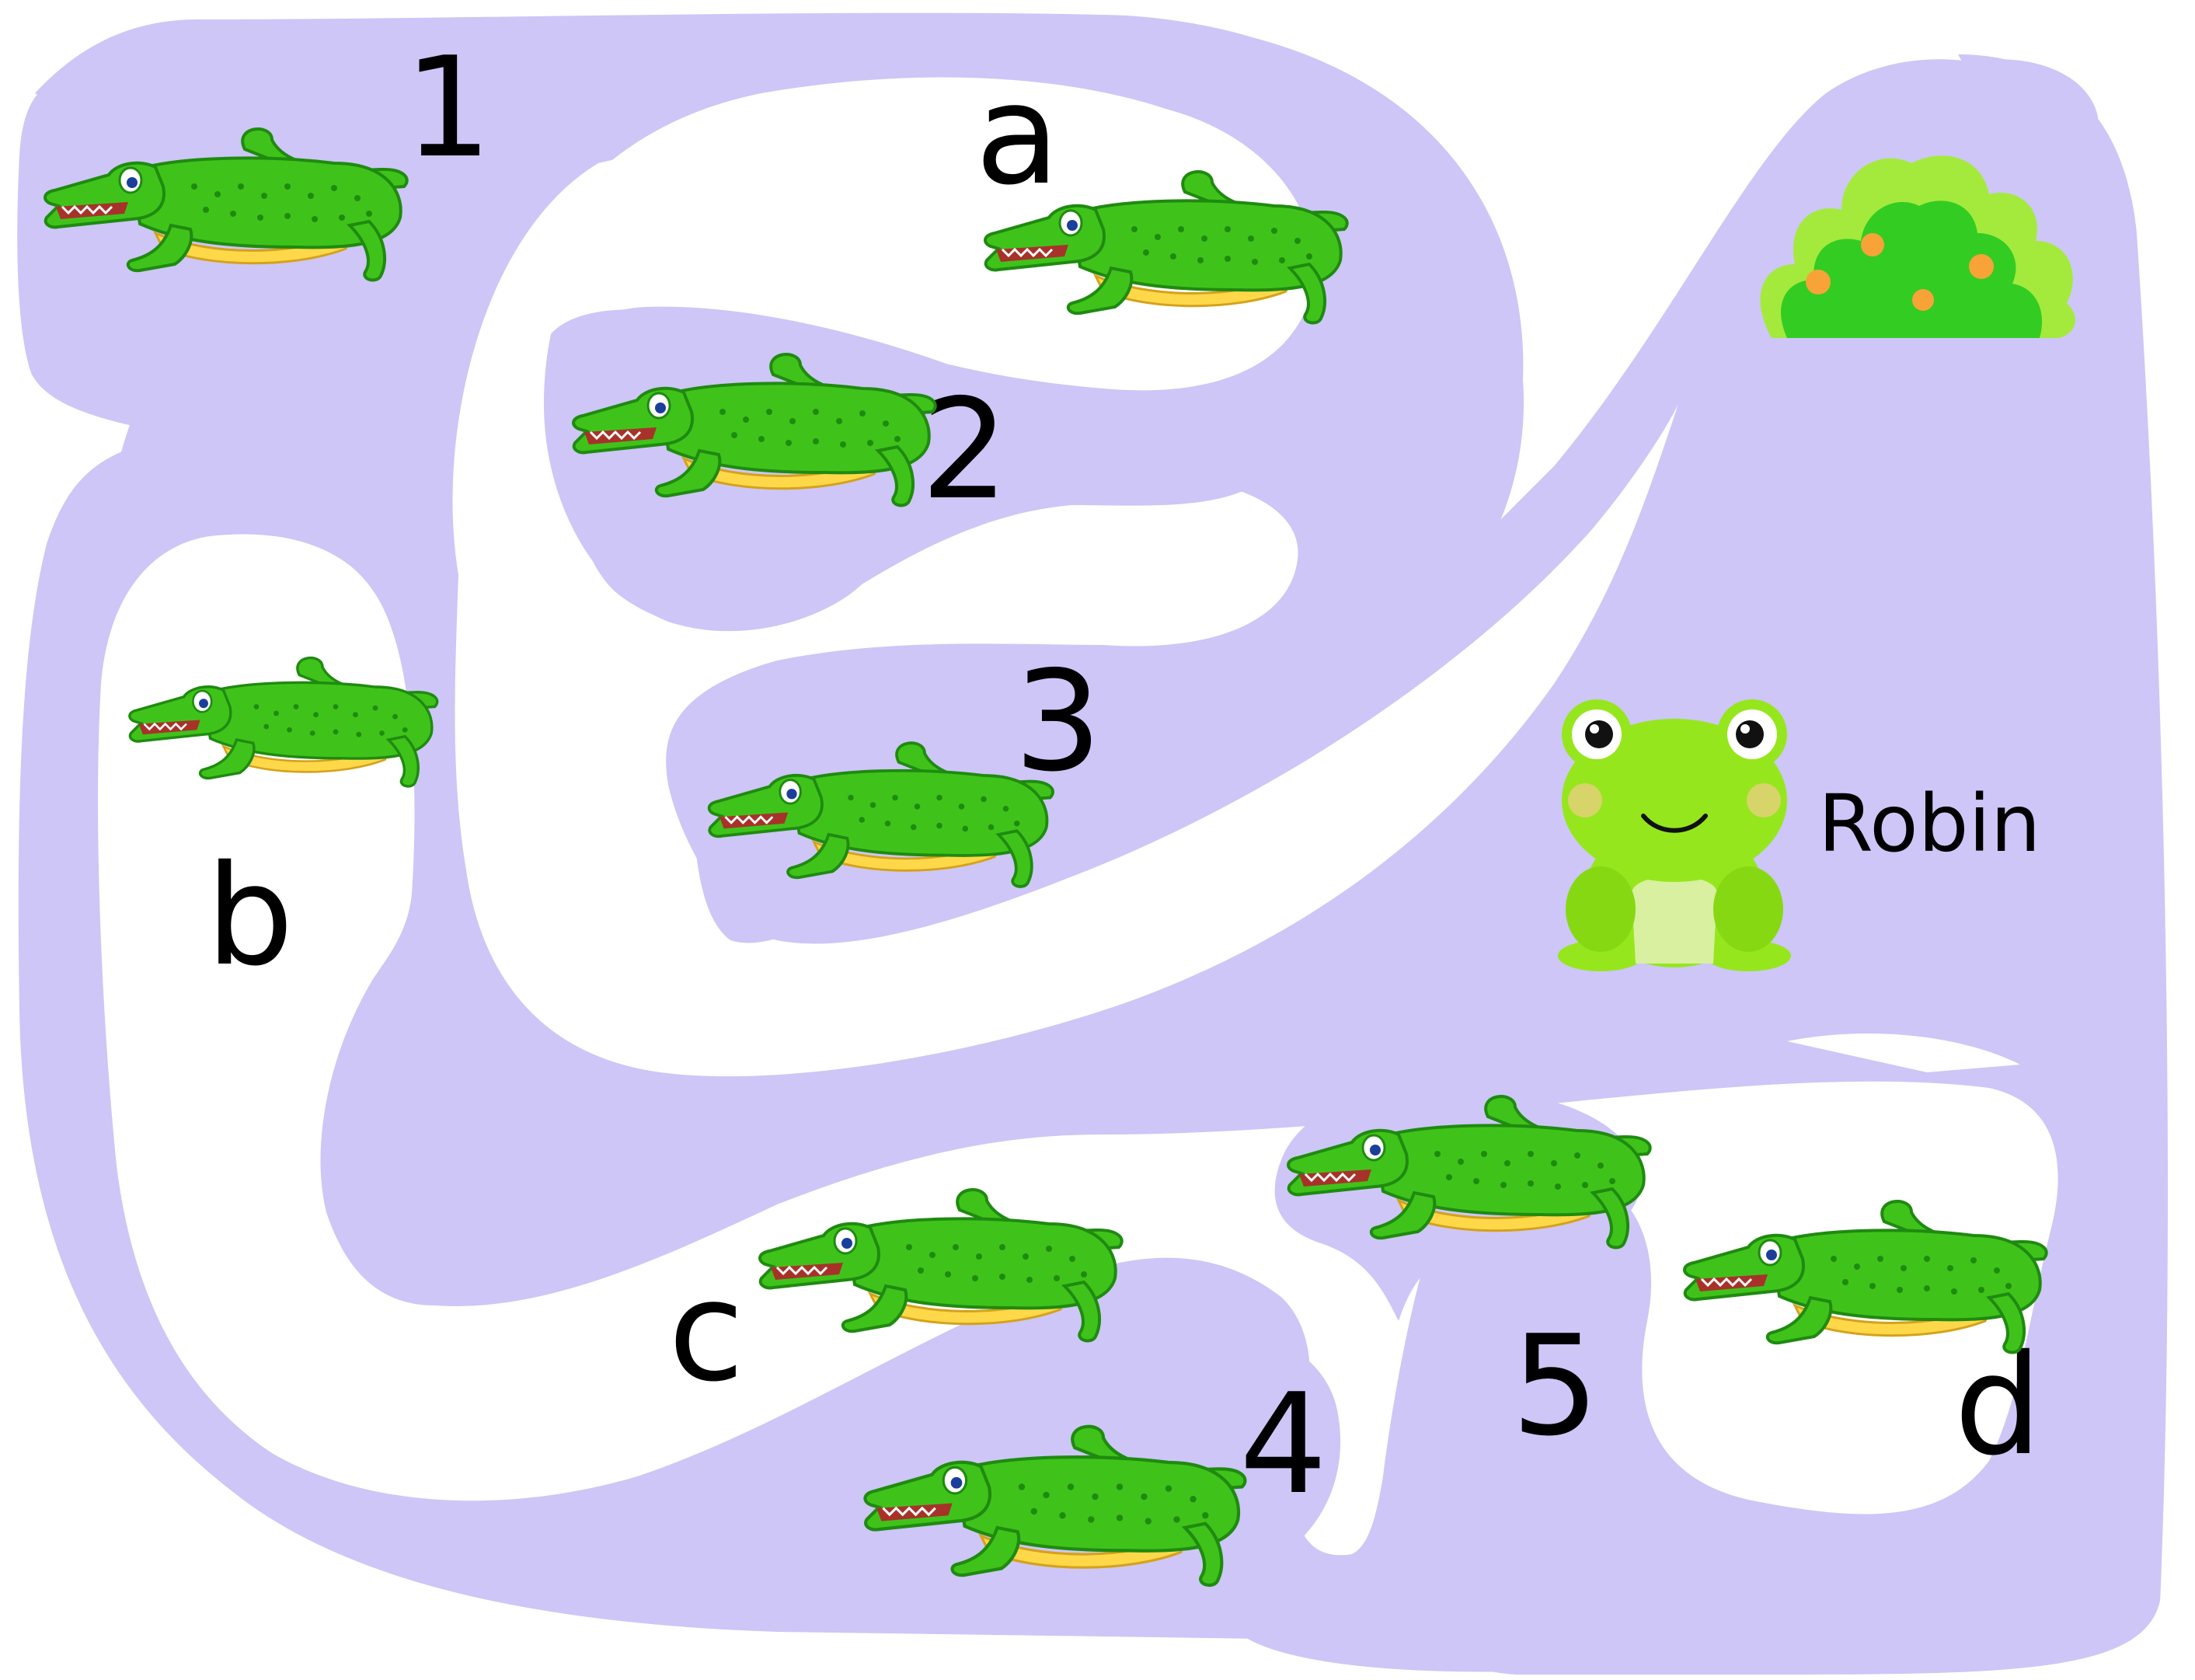  Describe the element at coordinates (1017, 135) in the screenshot. I see `label-a: a` at that location.